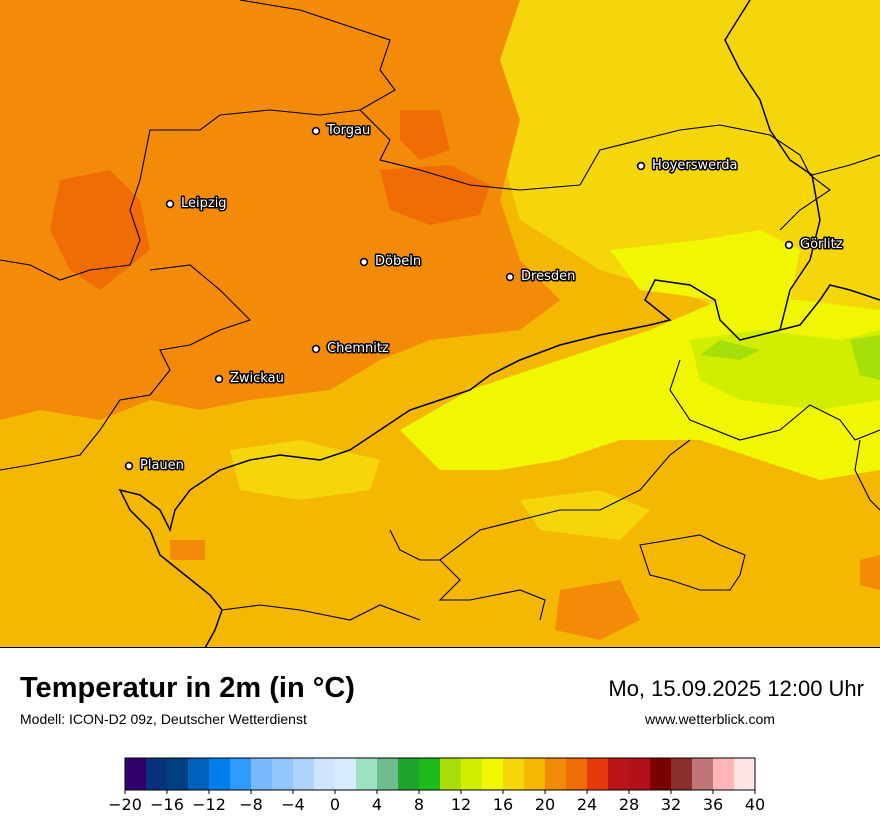 This screenshot has height=830, width=880. I want to click on temperature-color-scale: −20 −16 −12 −8 −4 0 4 8 12 16 20 24 28 32 36 40, so click(436, 785).